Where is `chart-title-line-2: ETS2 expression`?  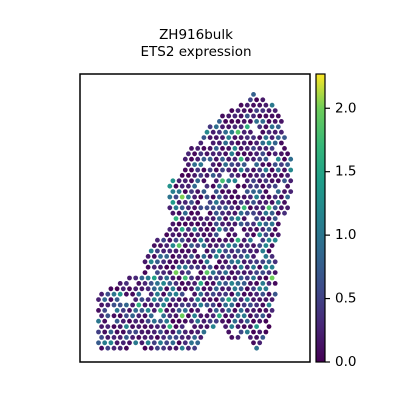
chart-title-line-2: ETS2 expression is located at coordinates (195, 52).